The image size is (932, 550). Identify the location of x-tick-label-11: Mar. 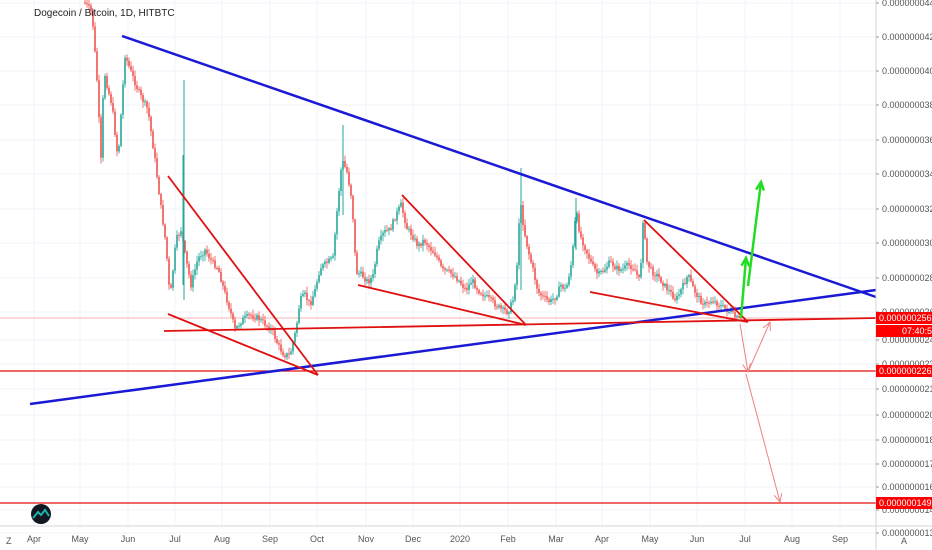
(556, 539).